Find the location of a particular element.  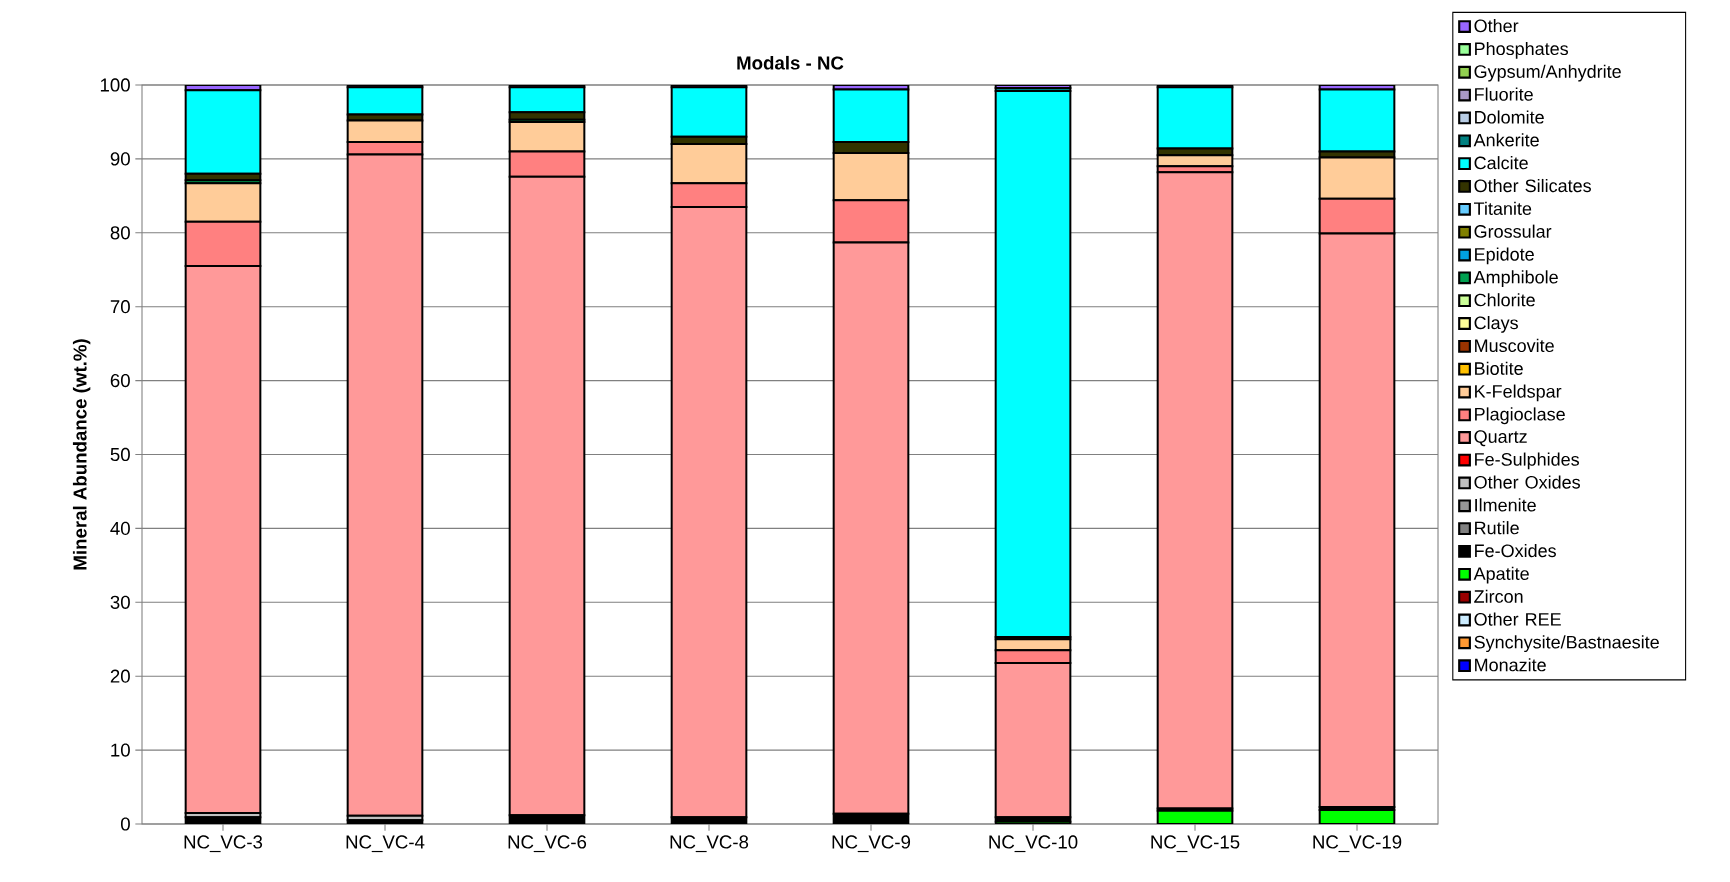

y-tick-label: 0 is located at coordinates (125, 824).